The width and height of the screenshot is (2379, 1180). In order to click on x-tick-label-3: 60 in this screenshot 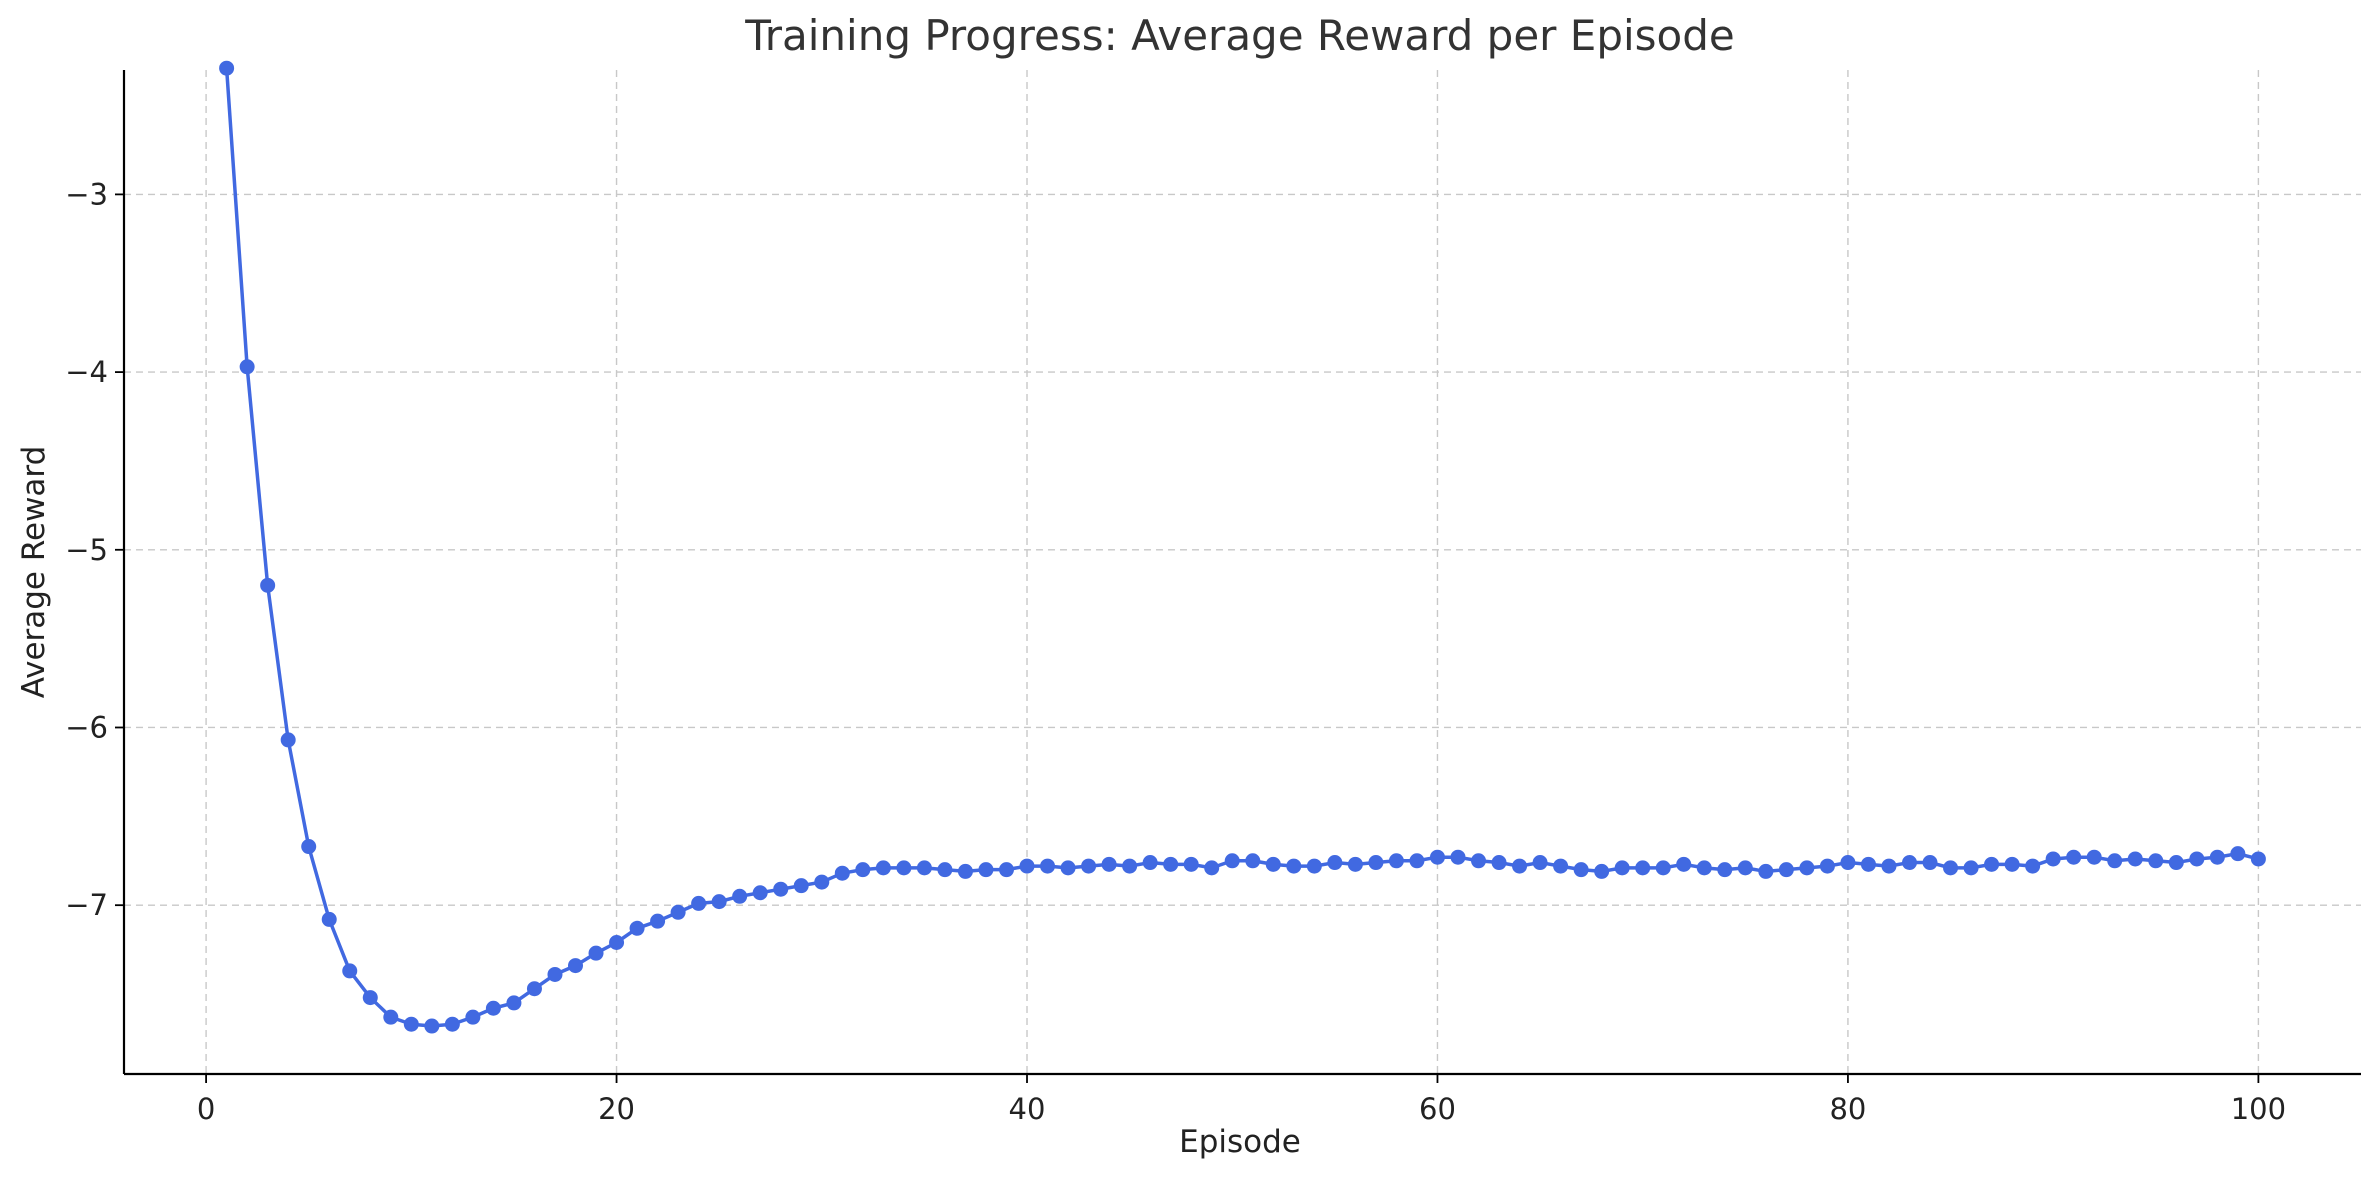, I will do `click(1437, 1109)`.